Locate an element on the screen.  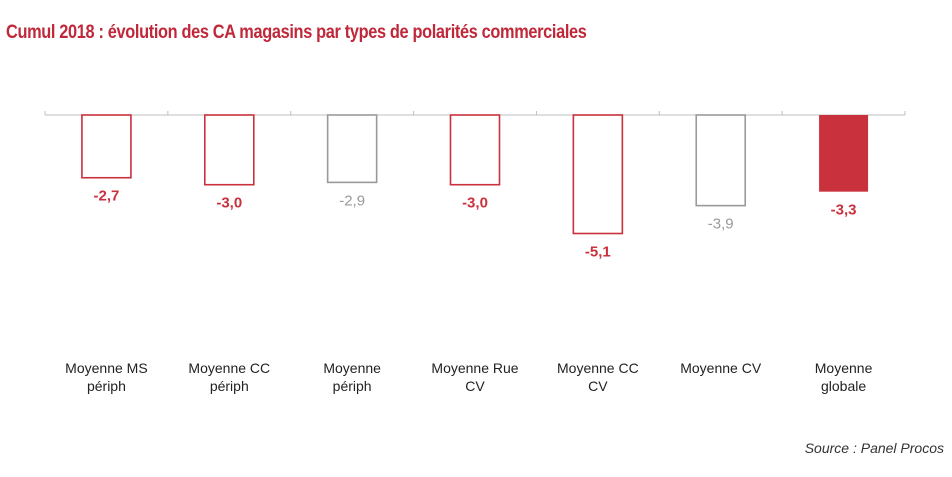
category-label: Moyenne CV is located at coordinates (721, 368).